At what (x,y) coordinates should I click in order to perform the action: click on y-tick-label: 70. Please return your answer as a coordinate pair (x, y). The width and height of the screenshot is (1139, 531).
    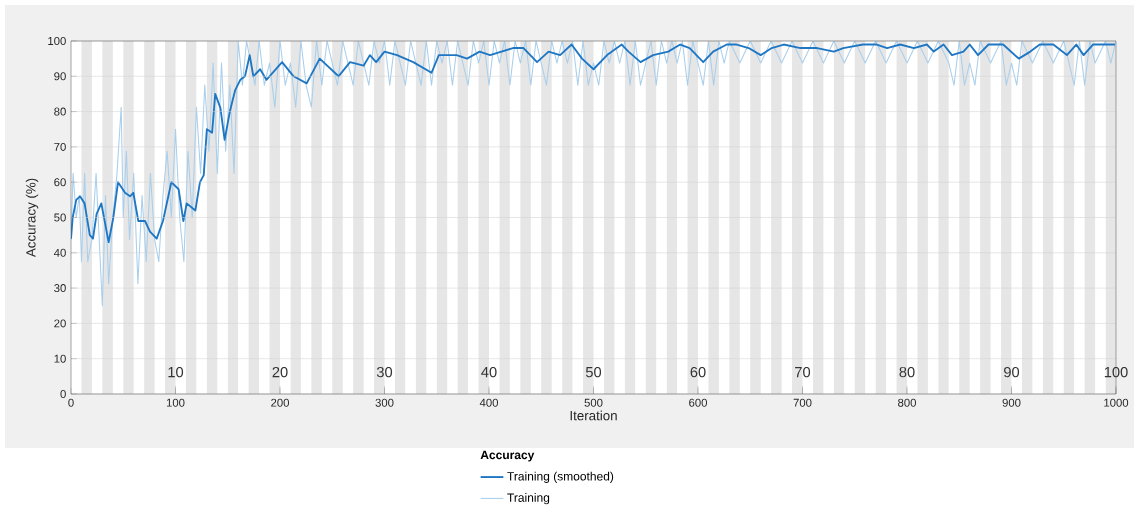
    Looking at the image, I should click on (60, 146).